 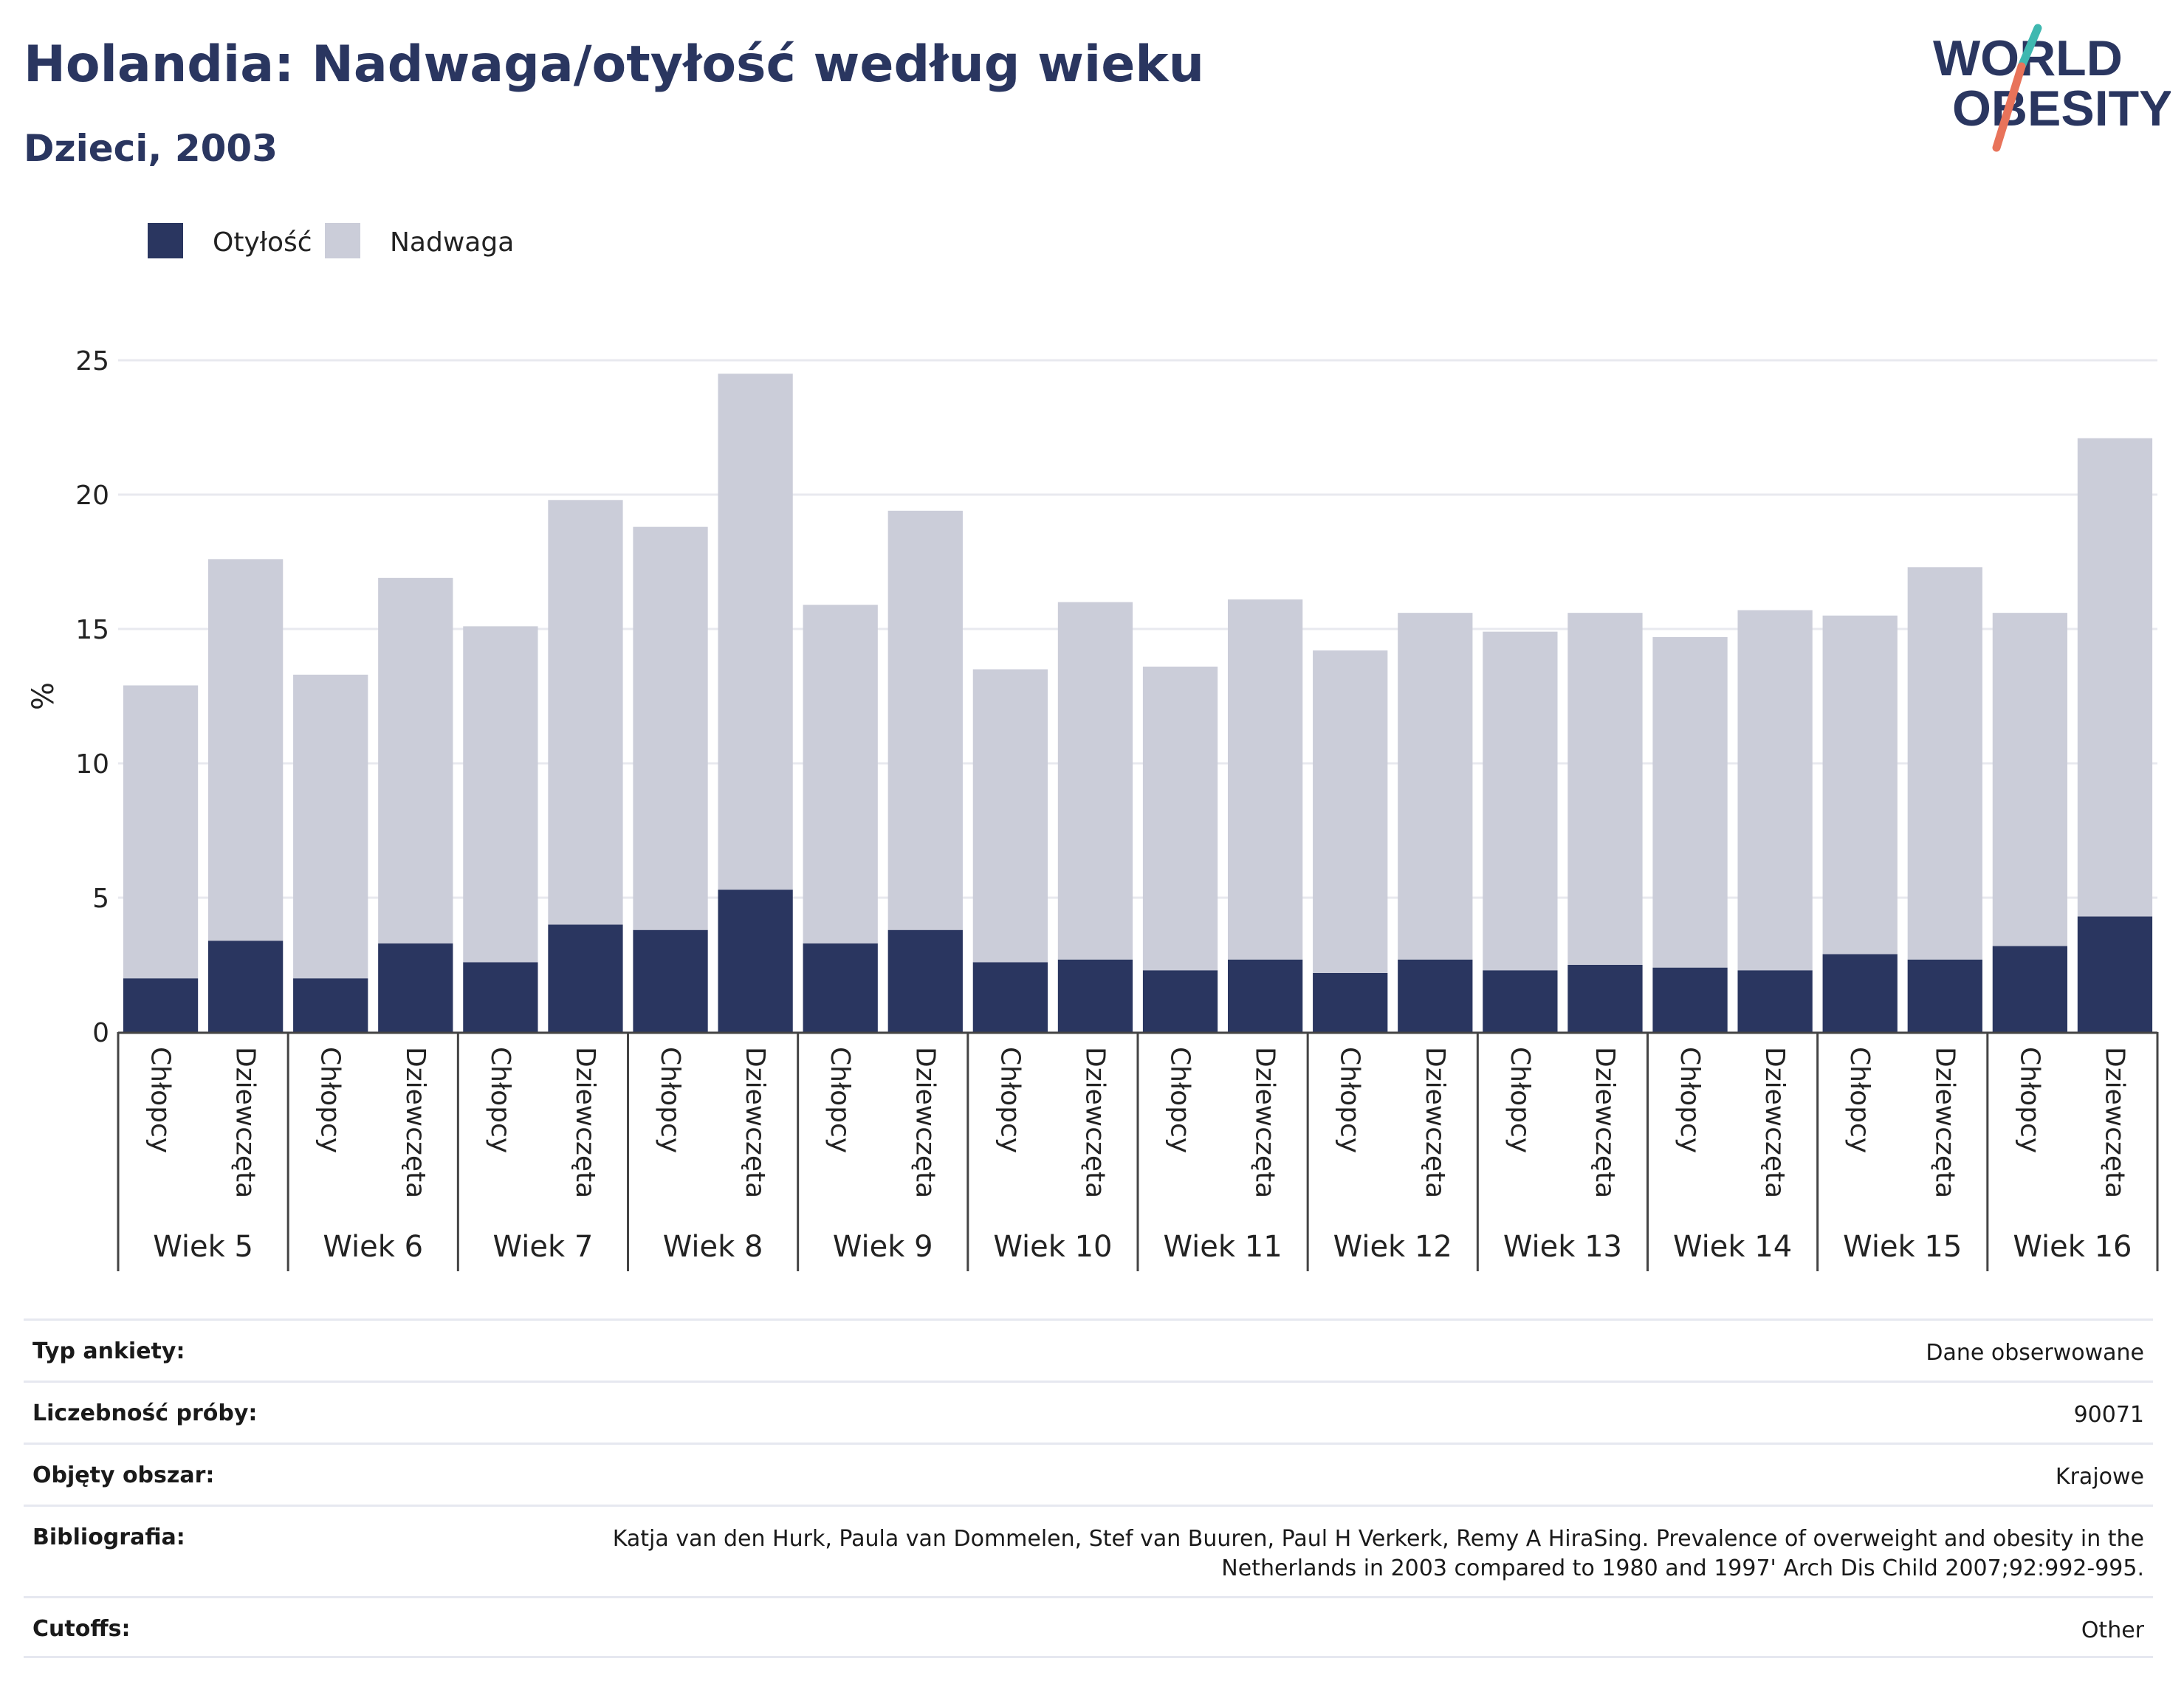 I want to click on y-tick-label: 5, so click(x=101, y=899).